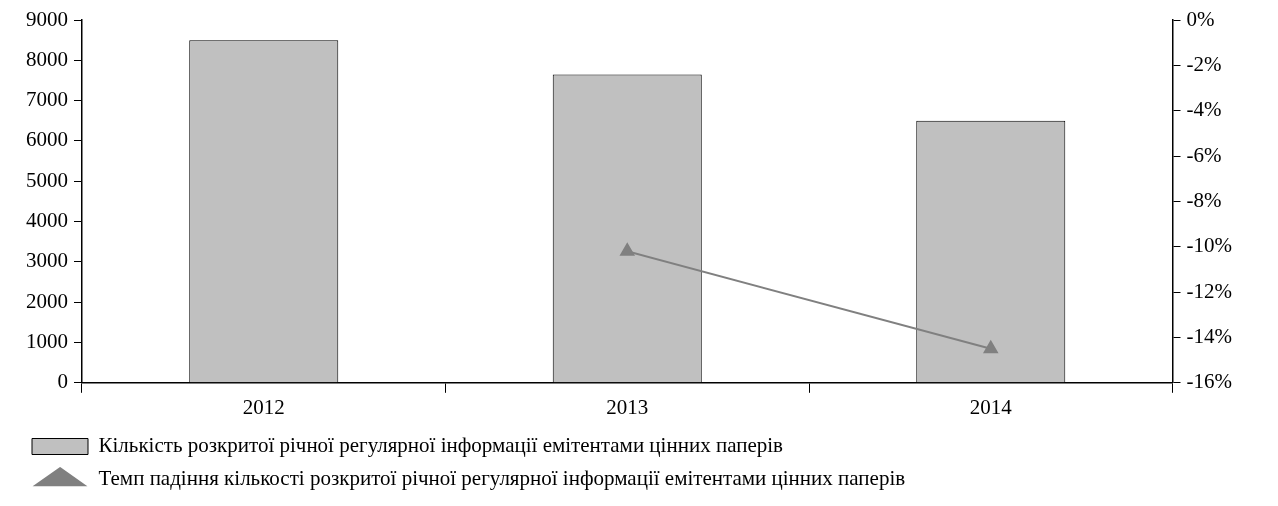 Image resolution: width=1278 pixels, height=506 pixels. Describe the element at coordinates (991, 406) in the screenshot. I see `x-tick-label: 2014` at that location.